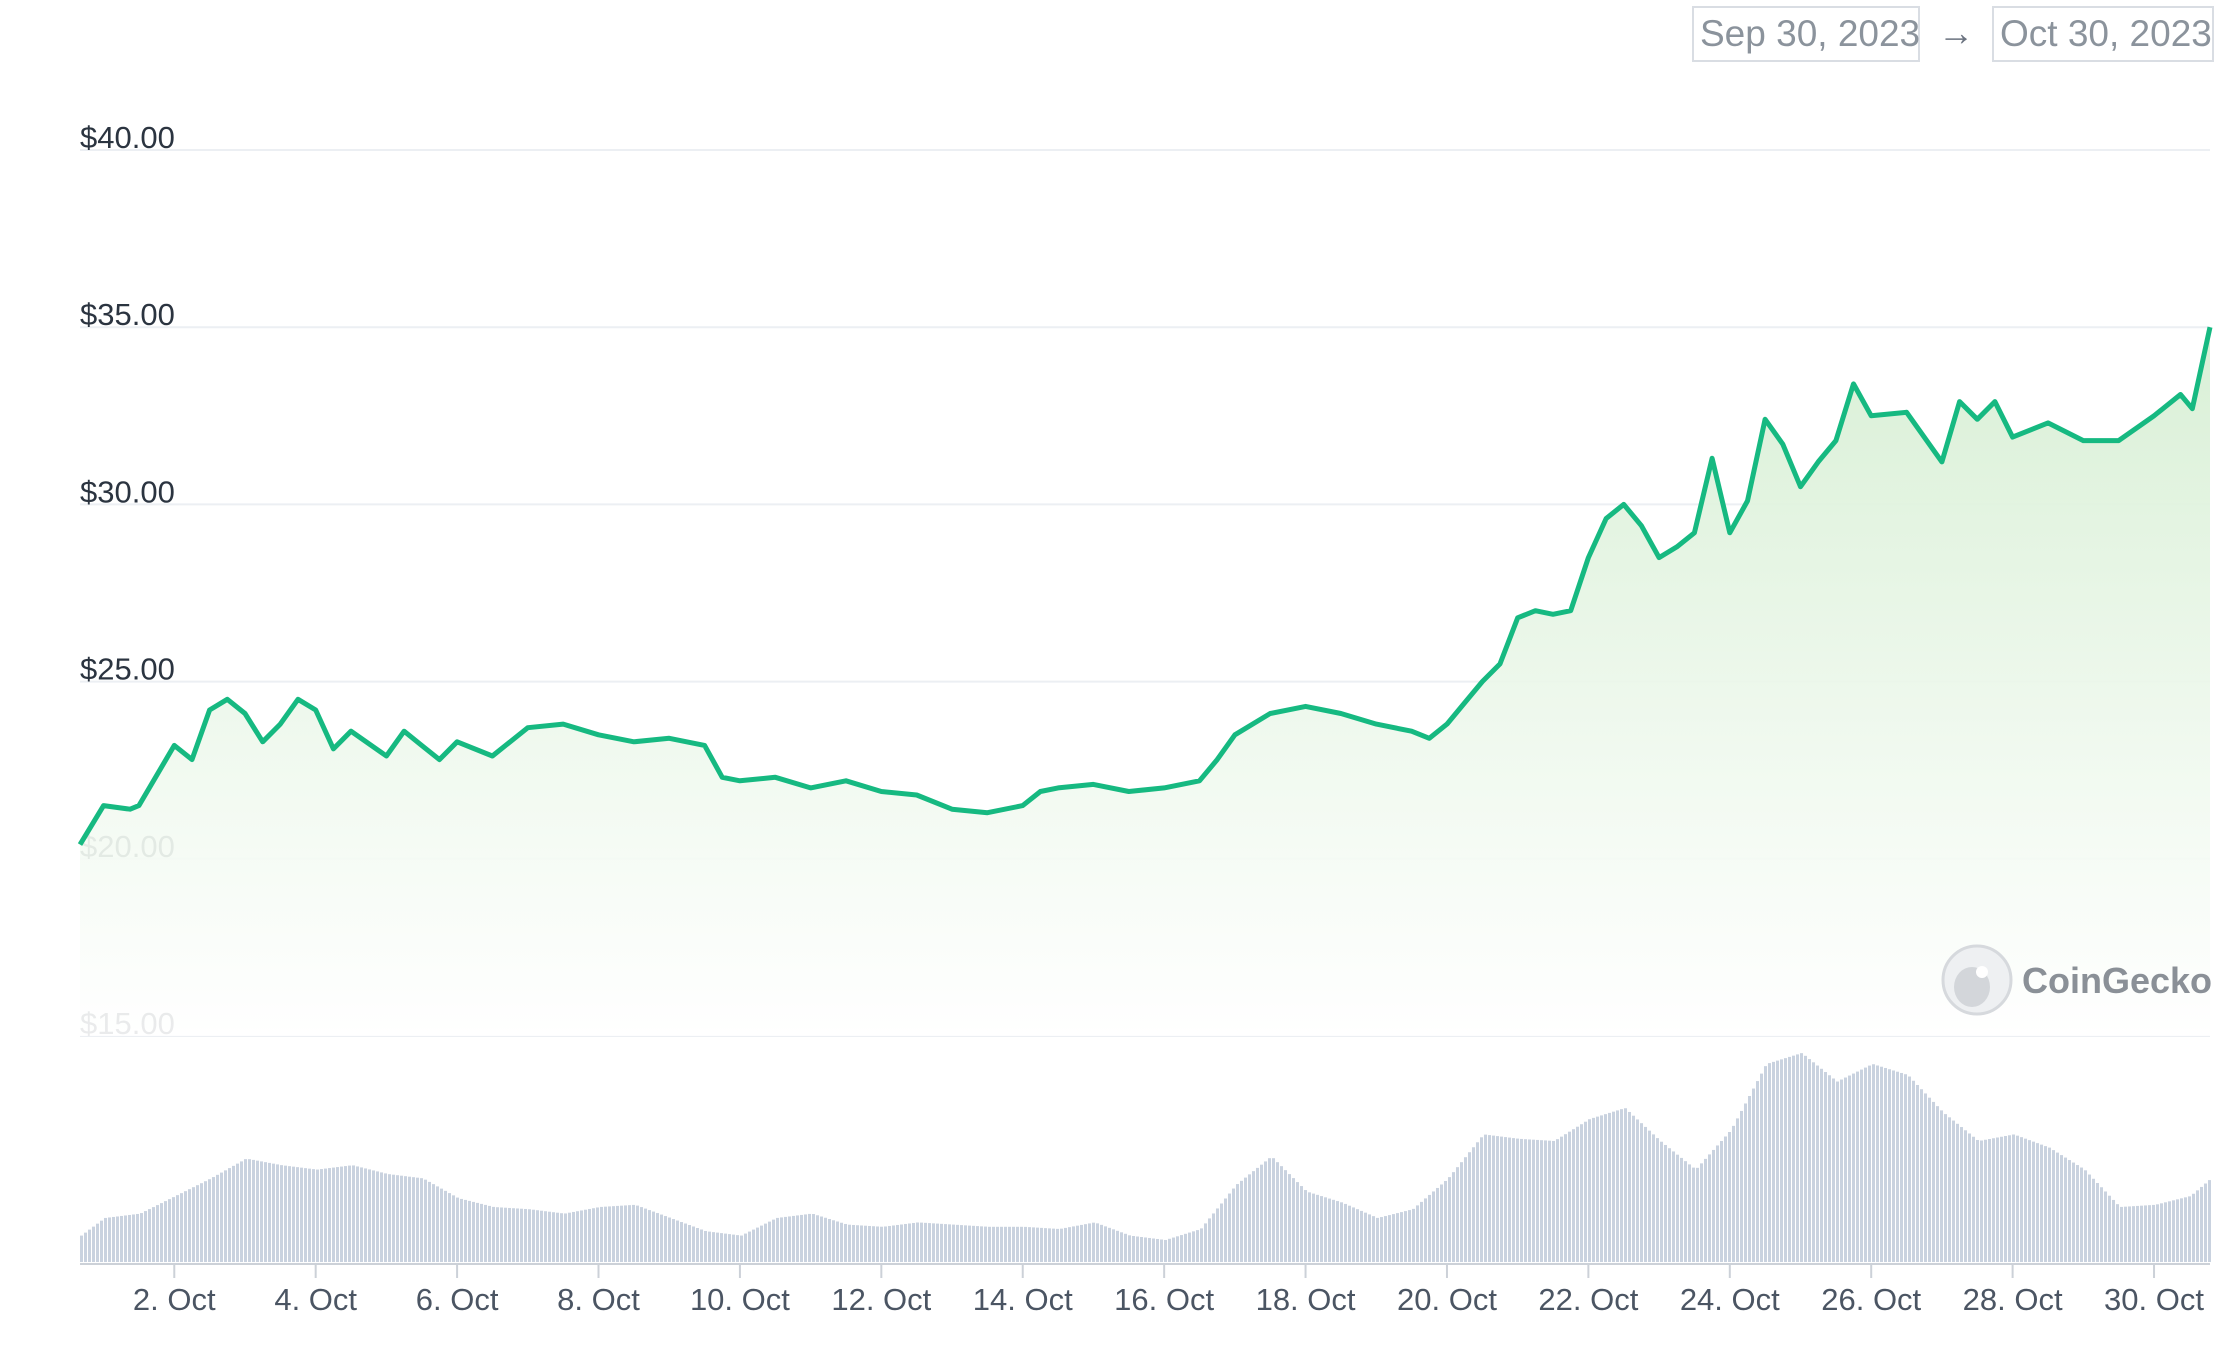  I want to click on date-range-start-input: Sep 30, 2023, so click(1806, 34).